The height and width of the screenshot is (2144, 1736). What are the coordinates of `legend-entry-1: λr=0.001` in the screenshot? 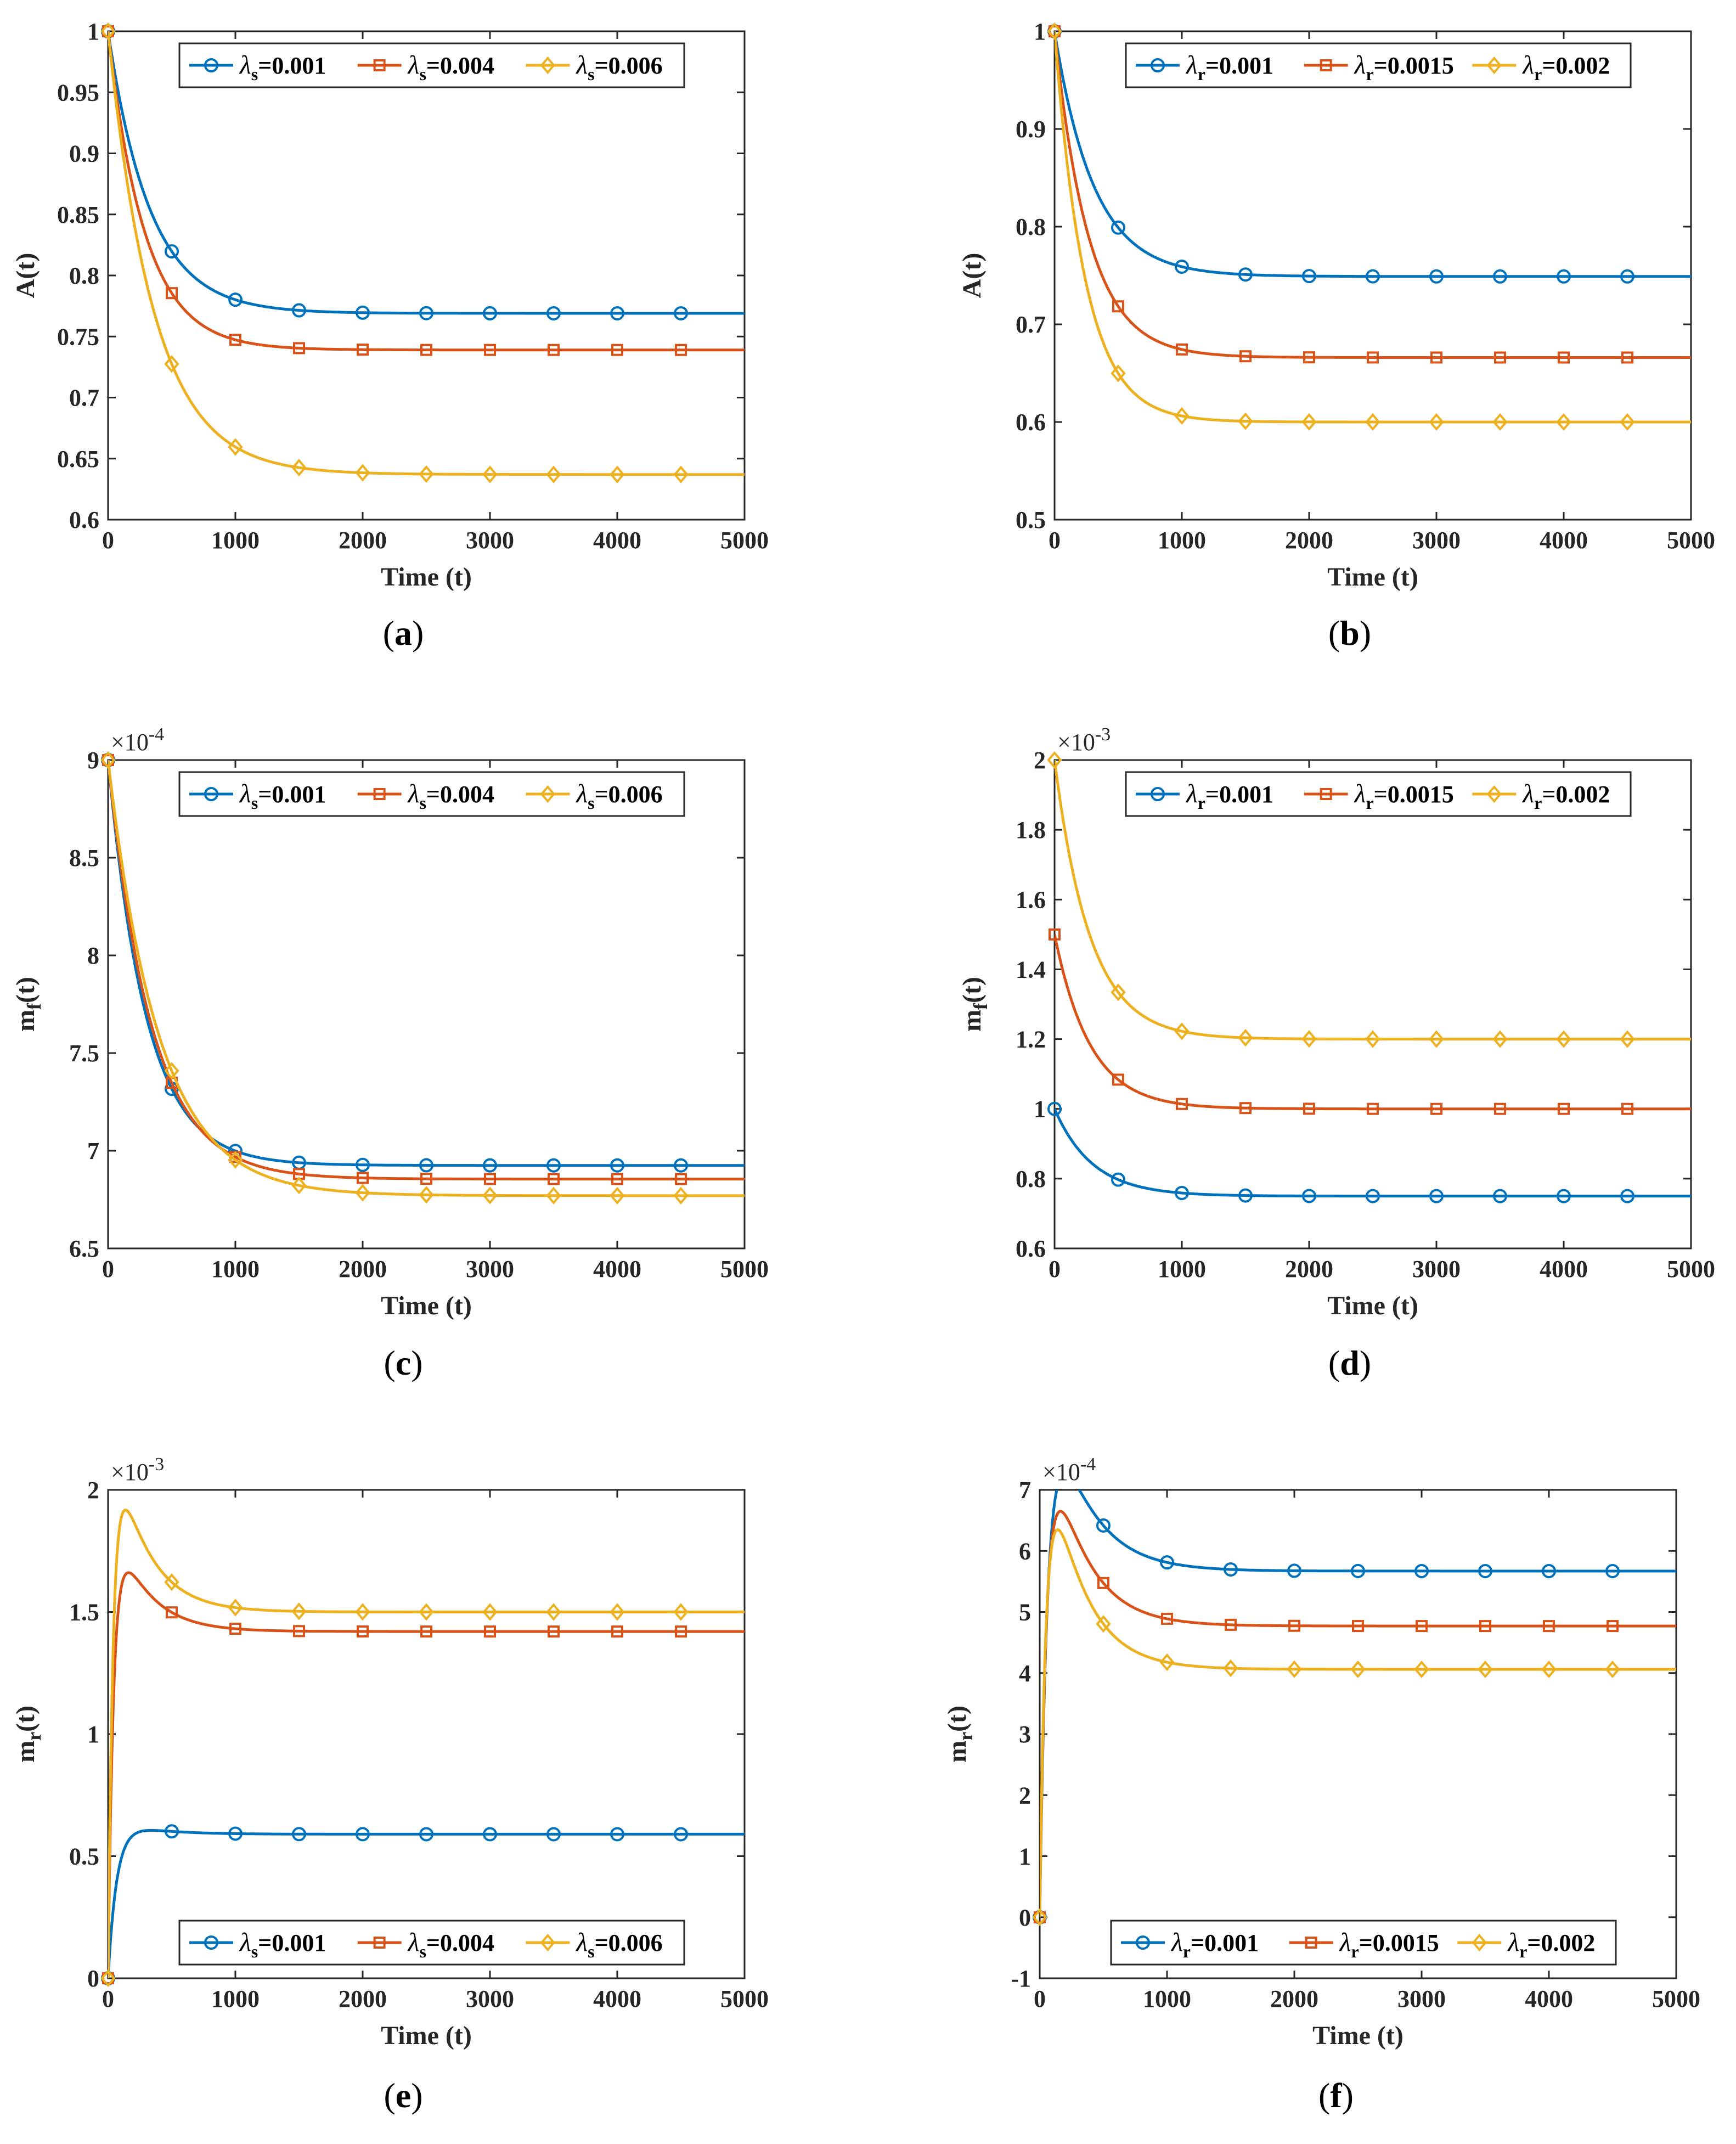 It's located at (1229, 796).